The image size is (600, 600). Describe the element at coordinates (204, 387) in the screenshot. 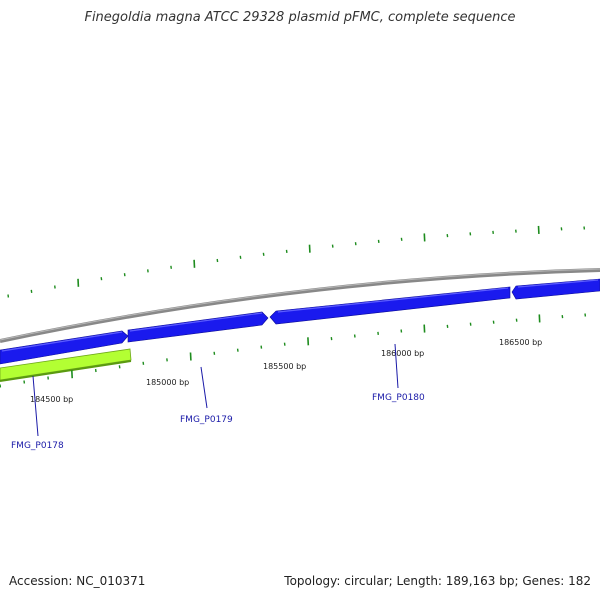

I see `leader-line-FMG_P0179` at that location.